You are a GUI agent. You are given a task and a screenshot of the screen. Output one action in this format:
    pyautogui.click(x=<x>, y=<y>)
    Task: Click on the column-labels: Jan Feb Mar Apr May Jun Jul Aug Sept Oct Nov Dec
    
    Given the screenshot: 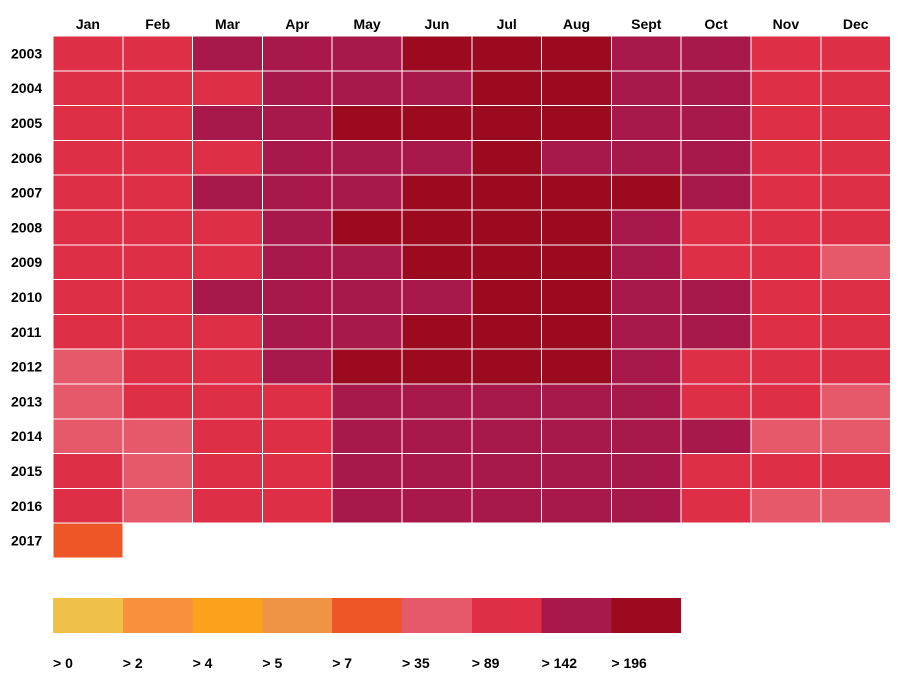 What is the action you would take?
    pyautogui.click(x=472, y=24)
    